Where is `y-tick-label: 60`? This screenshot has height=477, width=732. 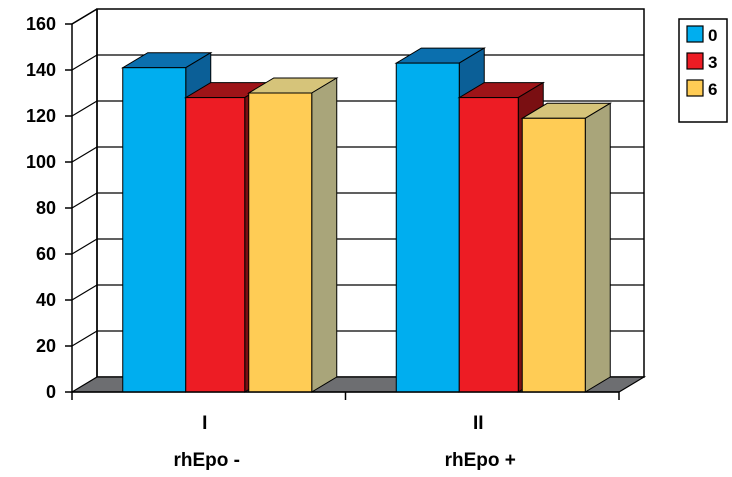 y-tick-label: 60 is located at coordinates (46, 254).